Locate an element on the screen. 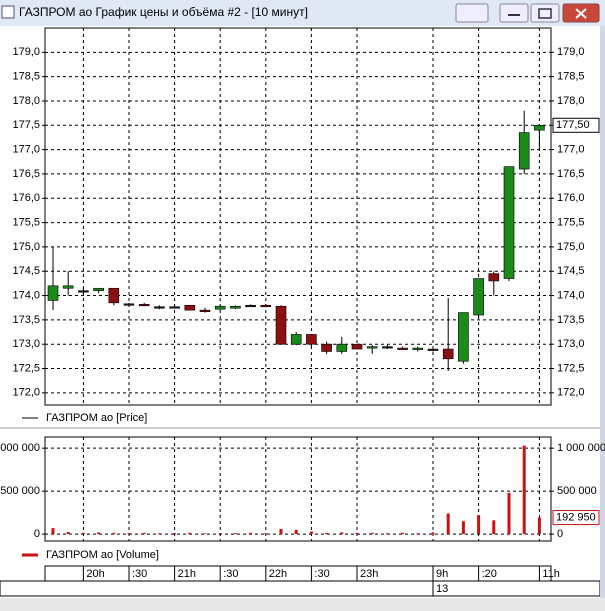  y-tick-label: 176,5 is located at coordinates (26, 174).